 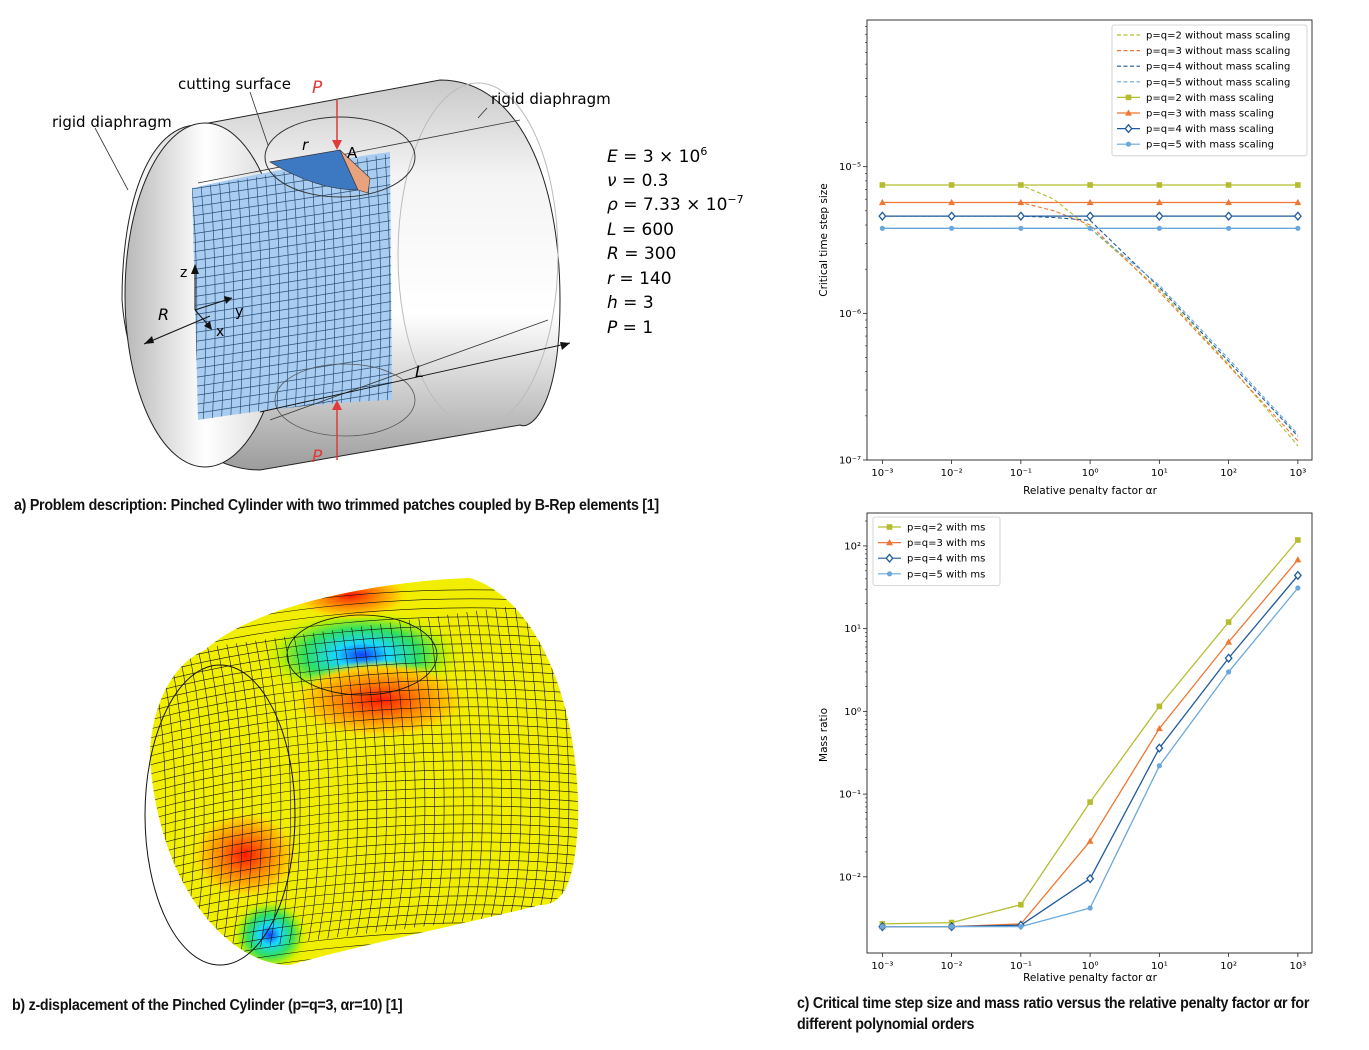 What do you see at coordinates (1159, 966) in the screenshot?
I see `x-tick-label: 10¹` at bounding box center [1159, 966].